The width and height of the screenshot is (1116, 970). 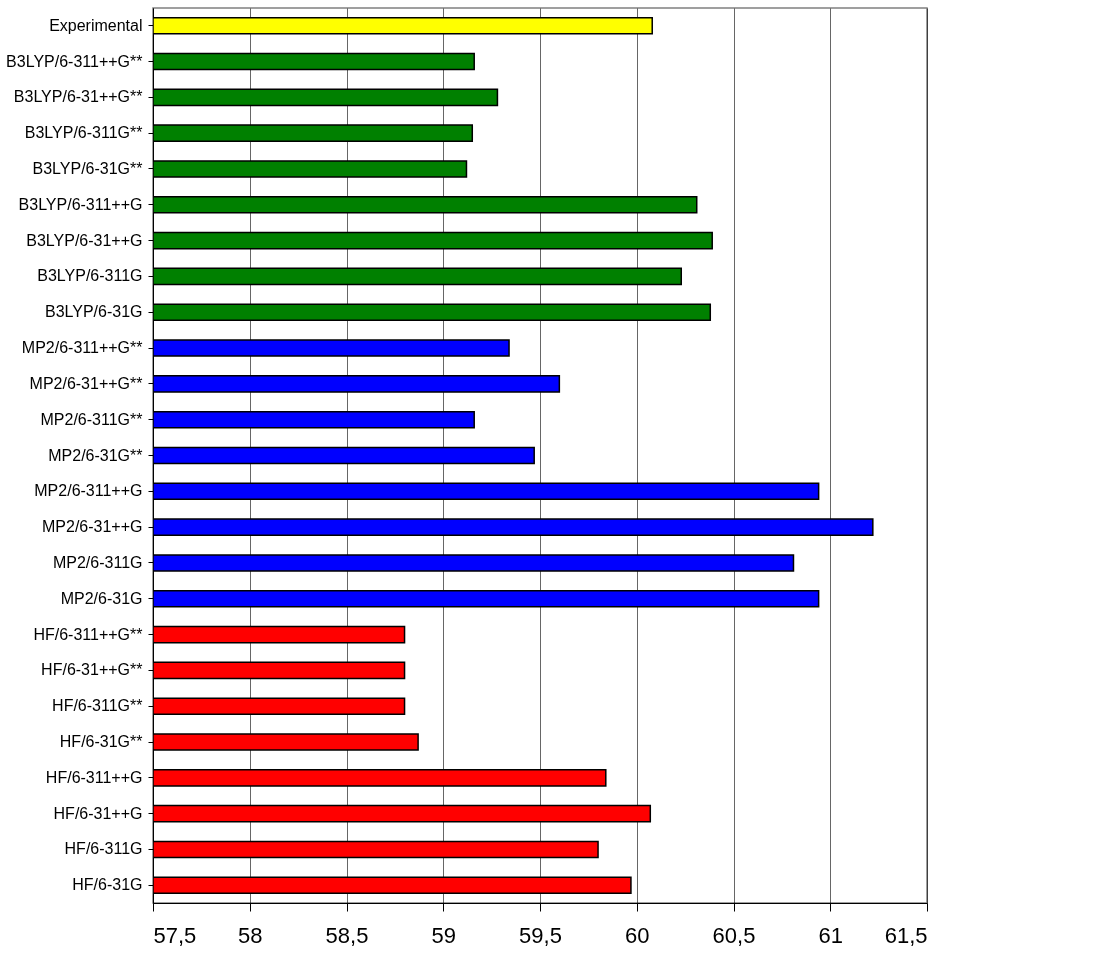 What do you see at coordinates (443, 935) in the screenshot?
I see `x-tick-label: 59` at bounding box center [443, 935].